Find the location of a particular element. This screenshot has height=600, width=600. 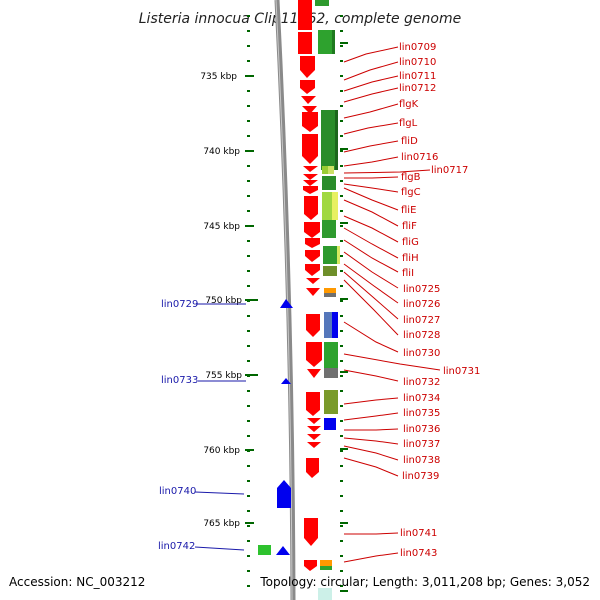

scale-label-755: 755 kbp is located at coordinates (231, 376).